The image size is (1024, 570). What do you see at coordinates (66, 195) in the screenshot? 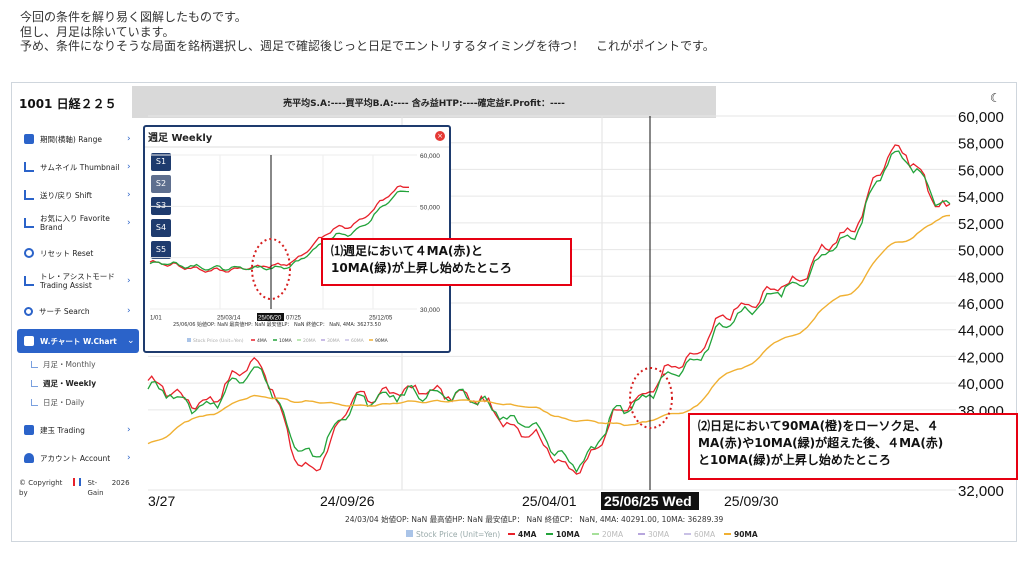
I see `sidebar-item-label: 送り/戻り Shift` at bounding box center [66, 195].